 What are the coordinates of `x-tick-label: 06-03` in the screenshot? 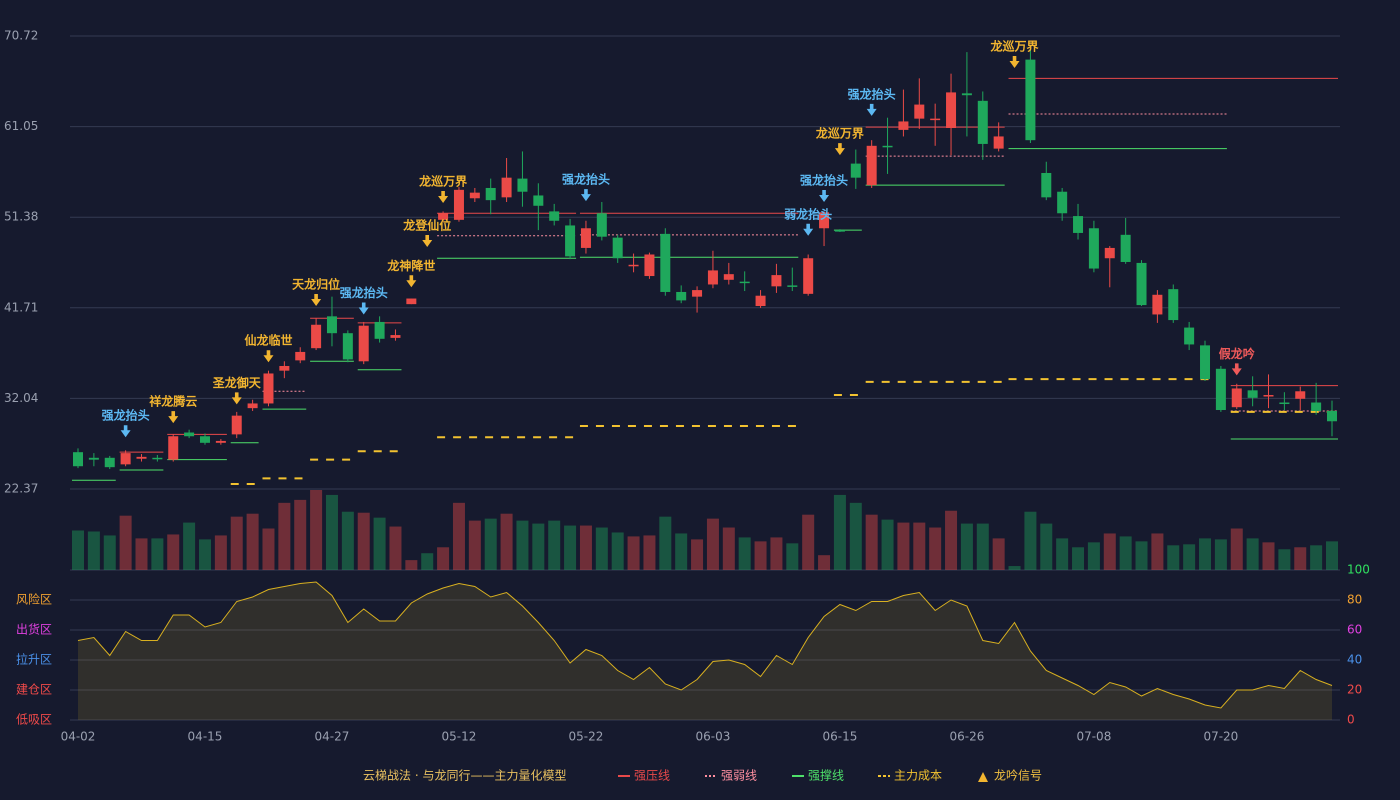 It's located at (712, 737).